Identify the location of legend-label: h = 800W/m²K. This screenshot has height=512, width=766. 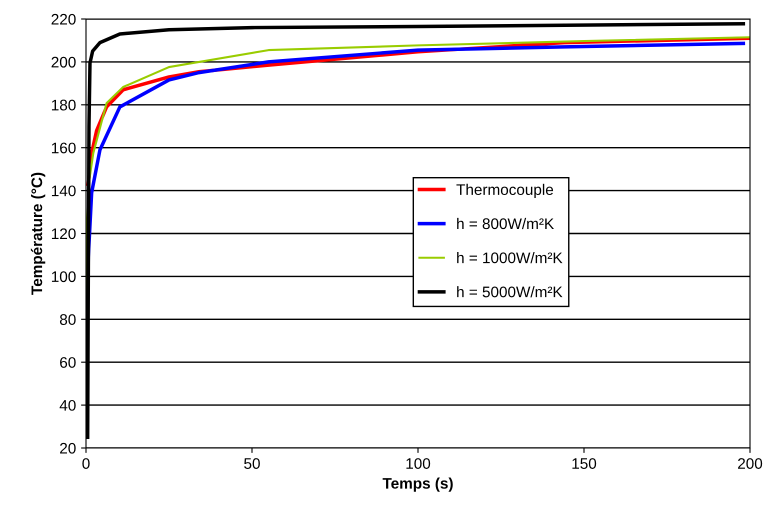
(505, 224).